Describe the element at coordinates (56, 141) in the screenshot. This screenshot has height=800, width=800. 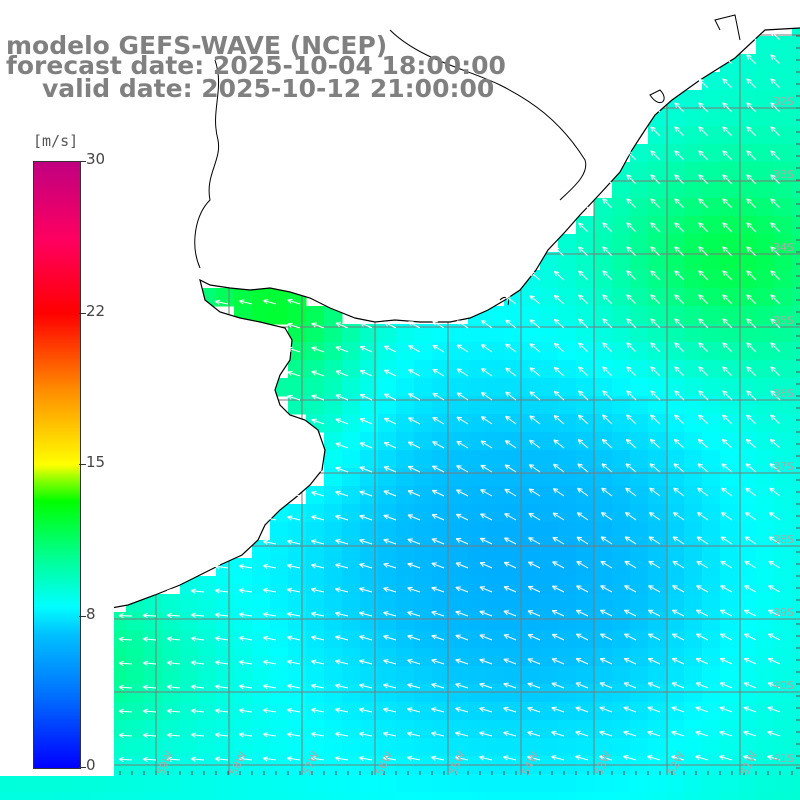
I see `colorbar-unit: [m/s]` at that location.